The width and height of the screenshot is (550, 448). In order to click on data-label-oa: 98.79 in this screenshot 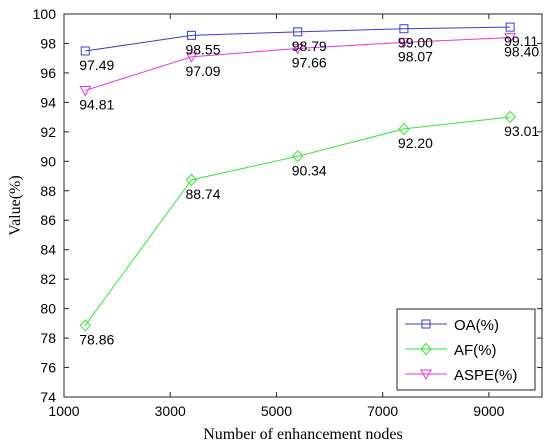, I will do `click(309, 46)`.